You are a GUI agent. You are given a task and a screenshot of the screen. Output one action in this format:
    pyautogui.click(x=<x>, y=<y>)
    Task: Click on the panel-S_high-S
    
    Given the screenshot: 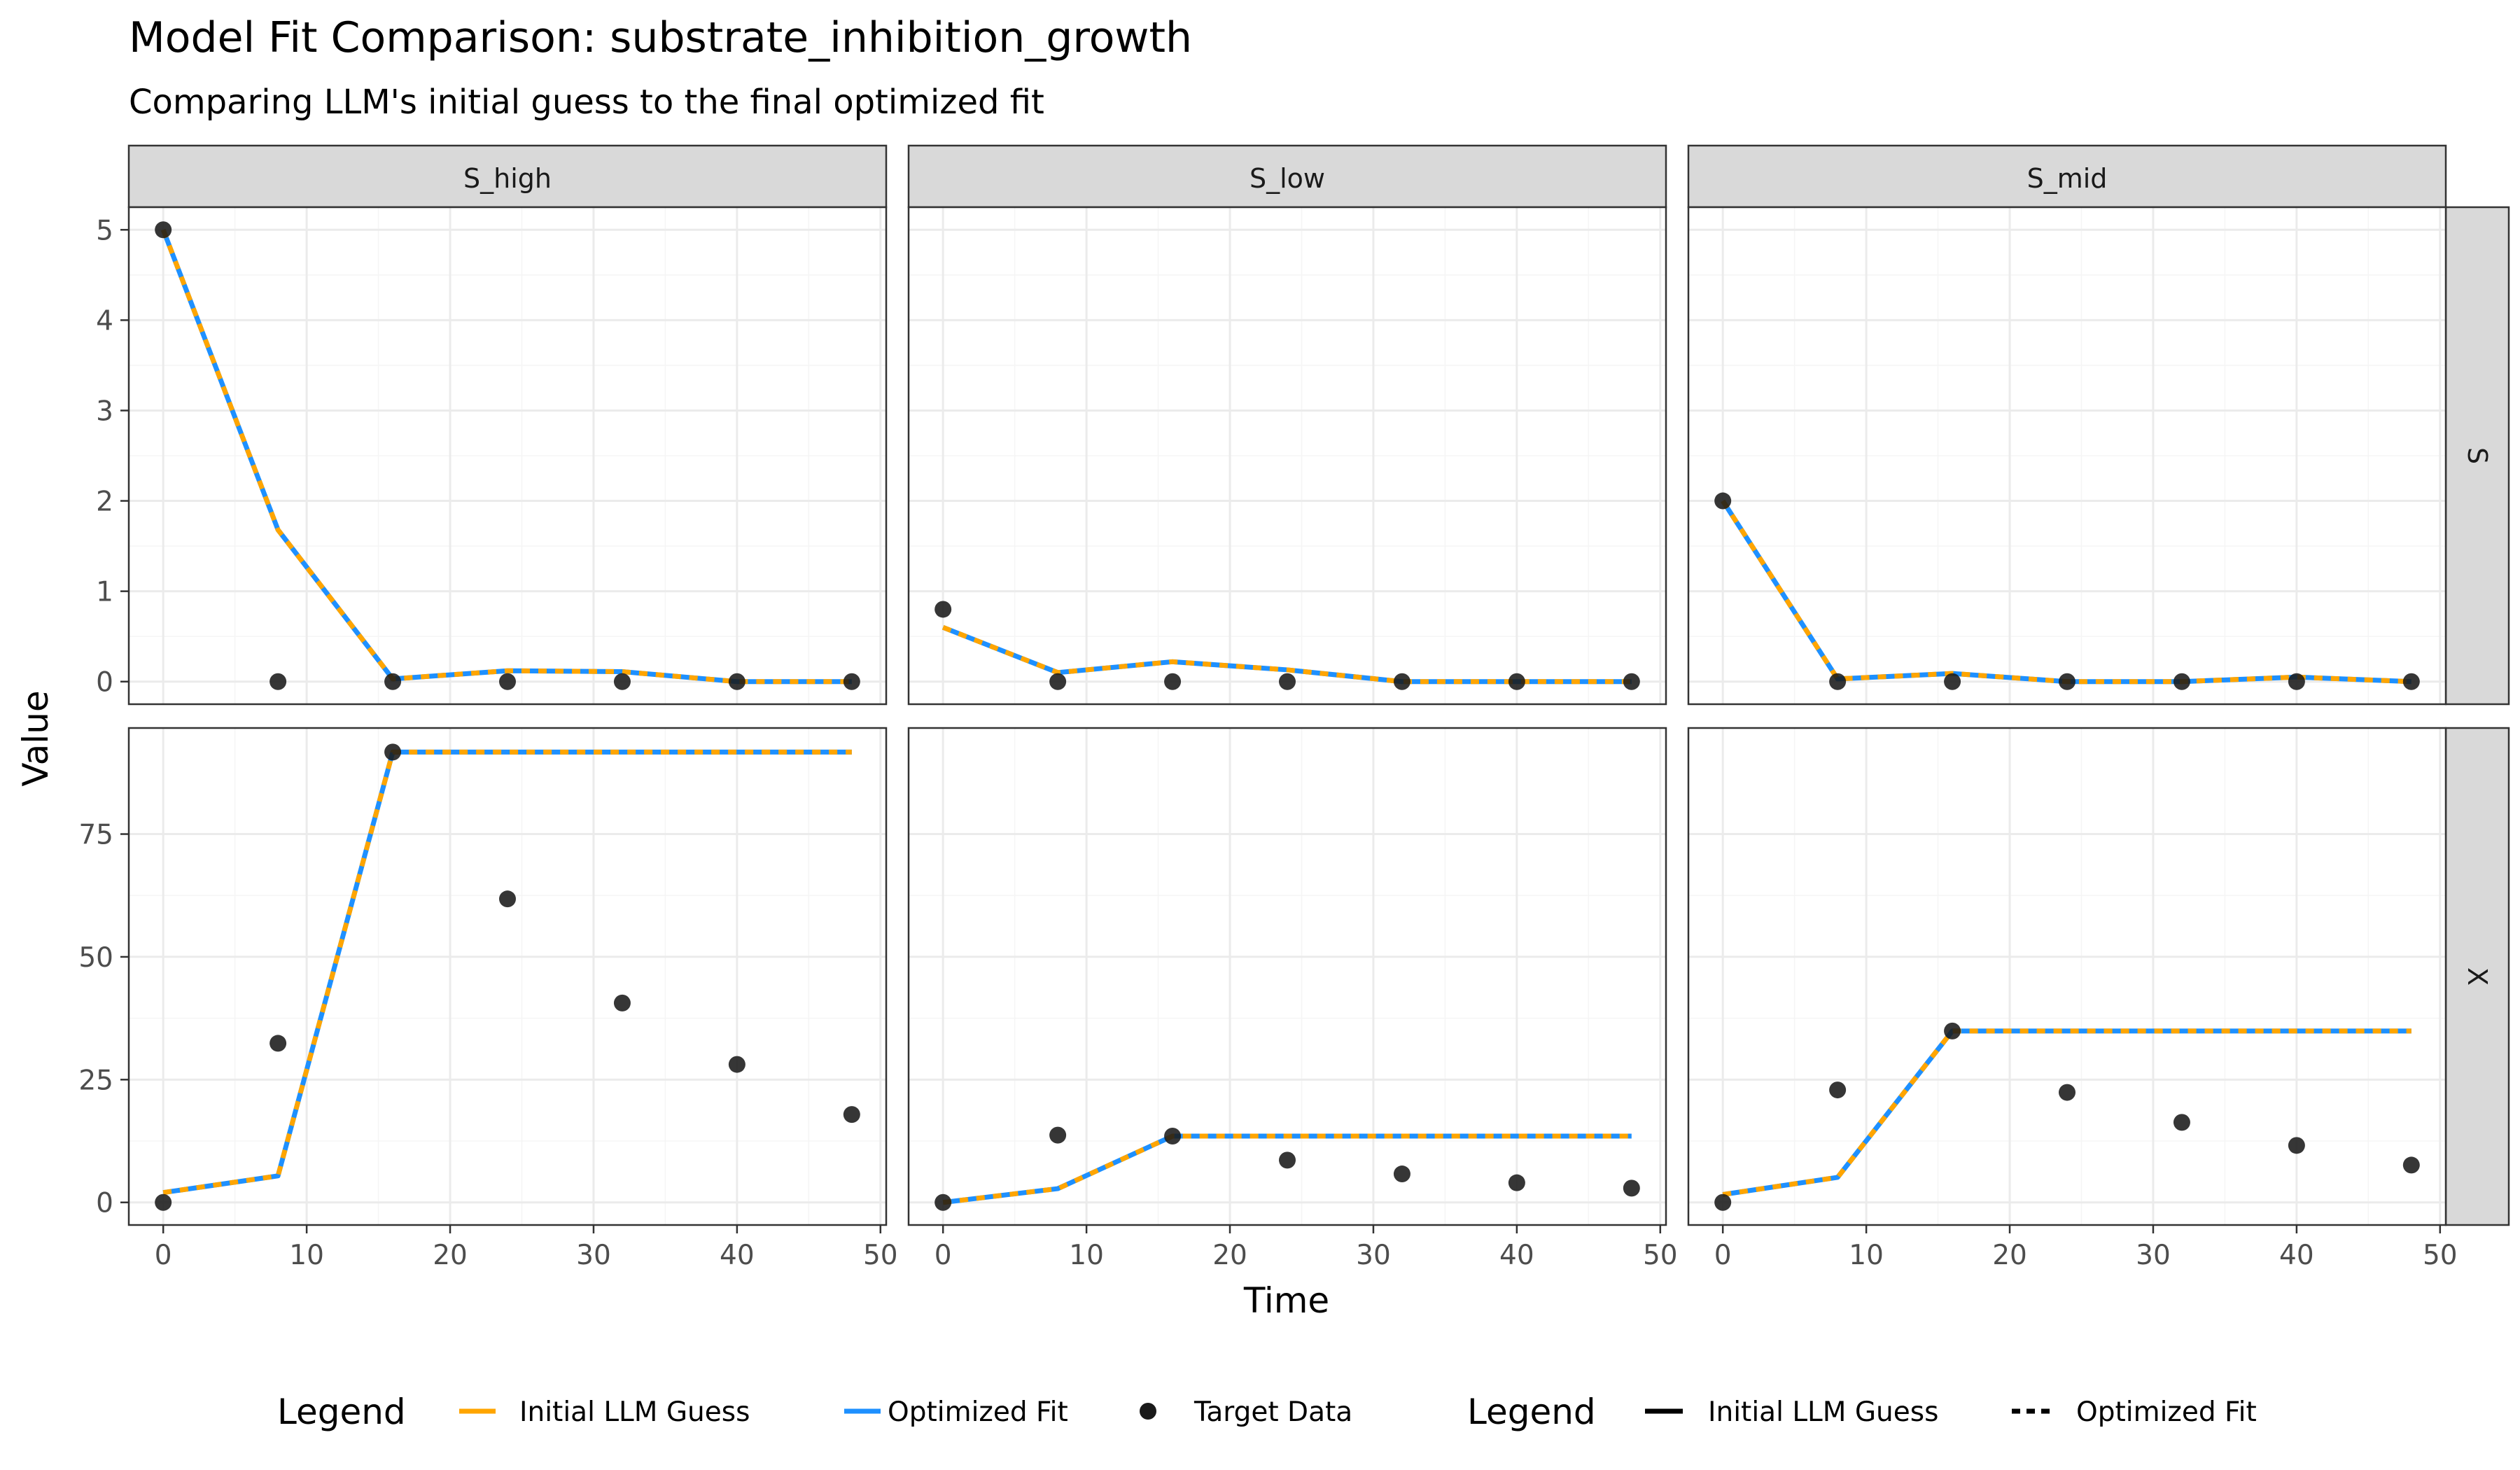 What is the action you would take?
    pyautogui.click(x=507, y=456)
    